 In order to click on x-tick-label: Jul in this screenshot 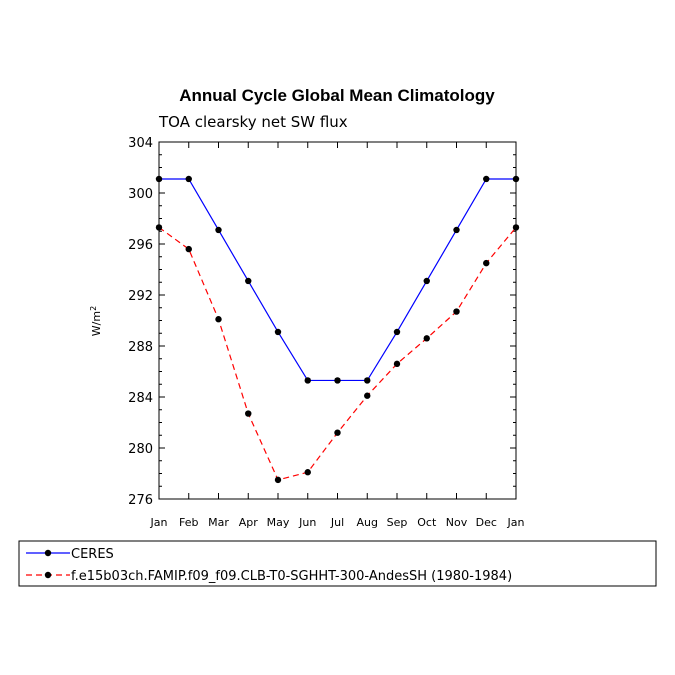, I will do `click(337, 522)`.